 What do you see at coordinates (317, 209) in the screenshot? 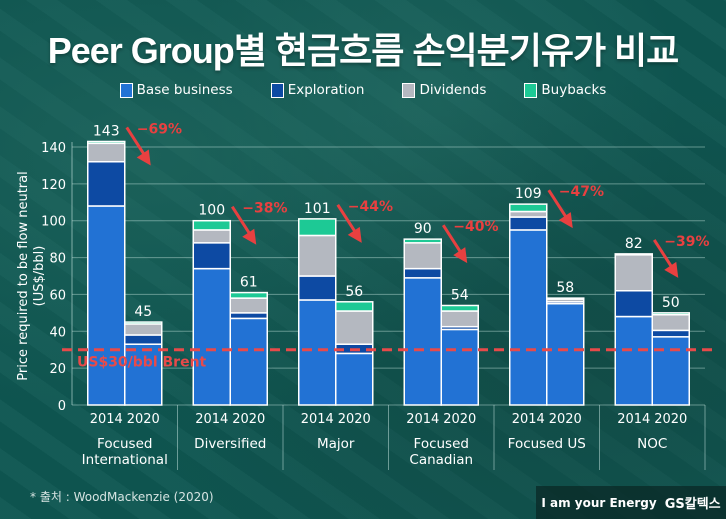
I see `total-label: 101` at bounding box center [317, 209].